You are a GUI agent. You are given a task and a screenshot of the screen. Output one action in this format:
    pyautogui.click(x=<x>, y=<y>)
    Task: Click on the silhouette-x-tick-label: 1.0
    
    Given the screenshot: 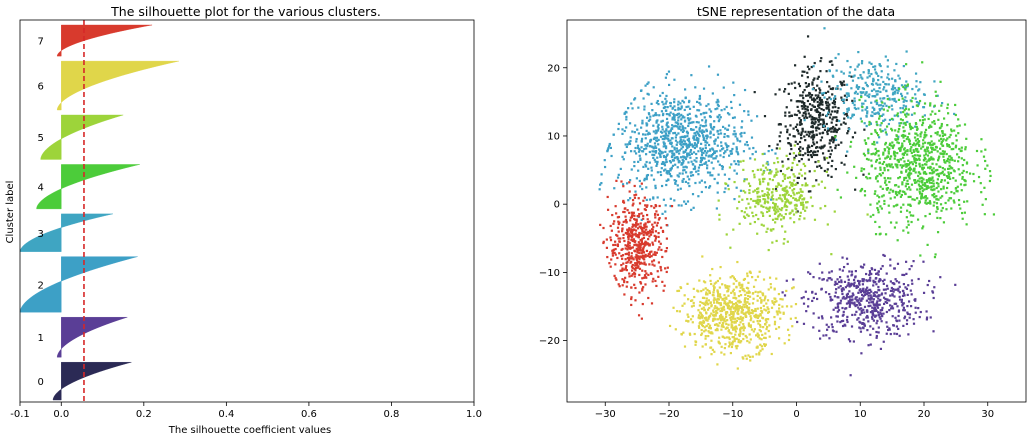 What is the action you would take?
    pyautogui.click(x=474, y=414)
    